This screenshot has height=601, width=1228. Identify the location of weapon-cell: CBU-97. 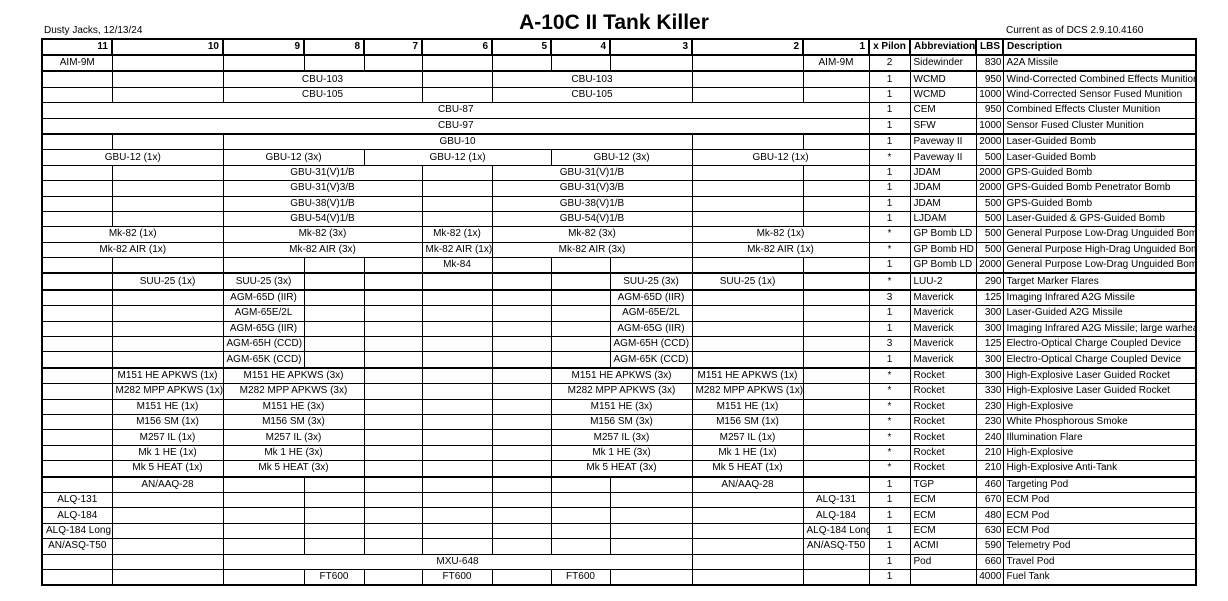
(455, 126).